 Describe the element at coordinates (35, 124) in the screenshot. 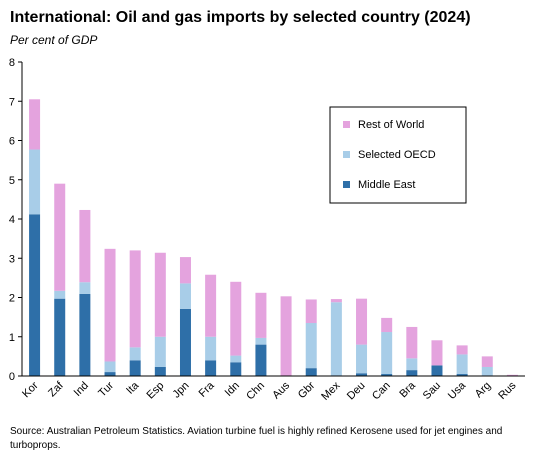

I see `bar-kor-rest-of-world` at that location.